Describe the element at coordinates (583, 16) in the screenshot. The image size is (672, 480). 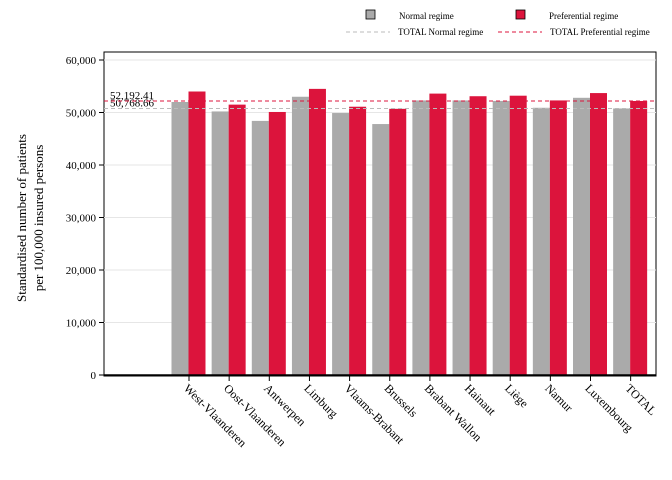
I see `legend-label: Preferential regime` at that location.